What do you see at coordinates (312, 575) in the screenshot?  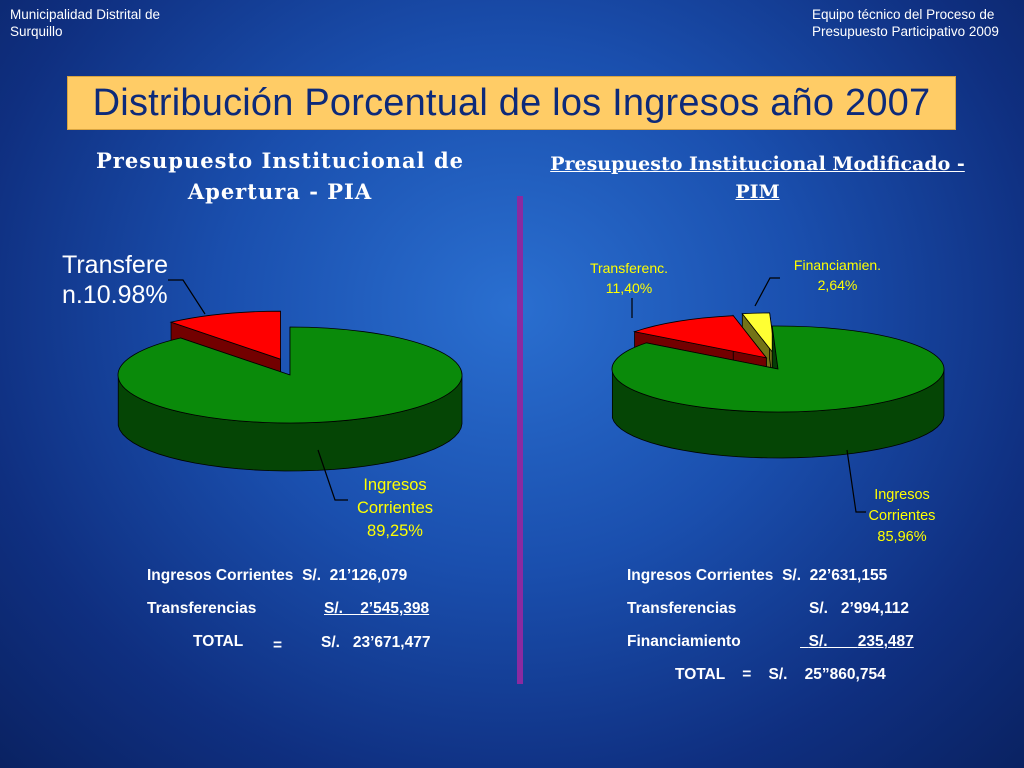 I see `summary-left-row1-currency: S/.` at bounding box center [312, 575].